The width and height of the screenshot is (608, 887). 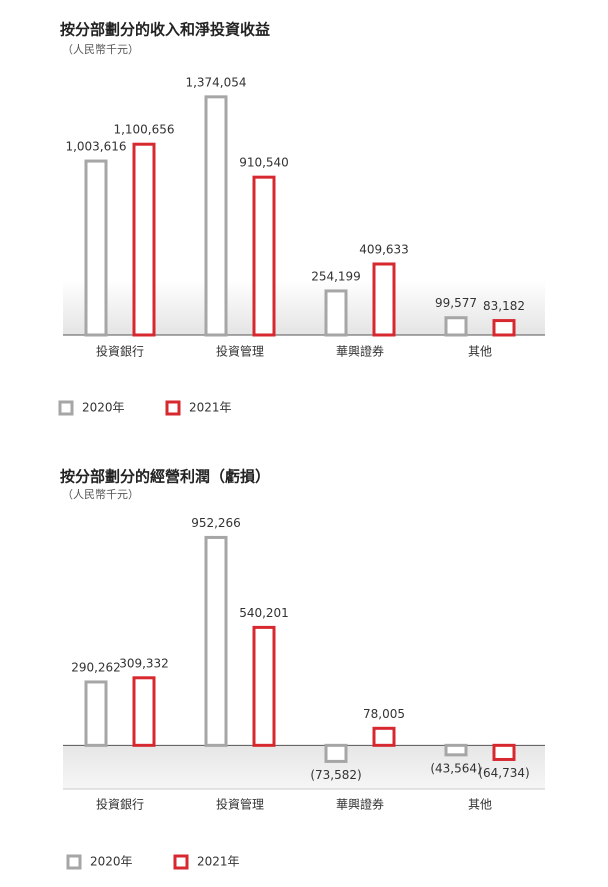 What do you see at coordinates (264, 613) in the screenshot?
I see `value-label: 540,201` at bounding box center [264, 613].